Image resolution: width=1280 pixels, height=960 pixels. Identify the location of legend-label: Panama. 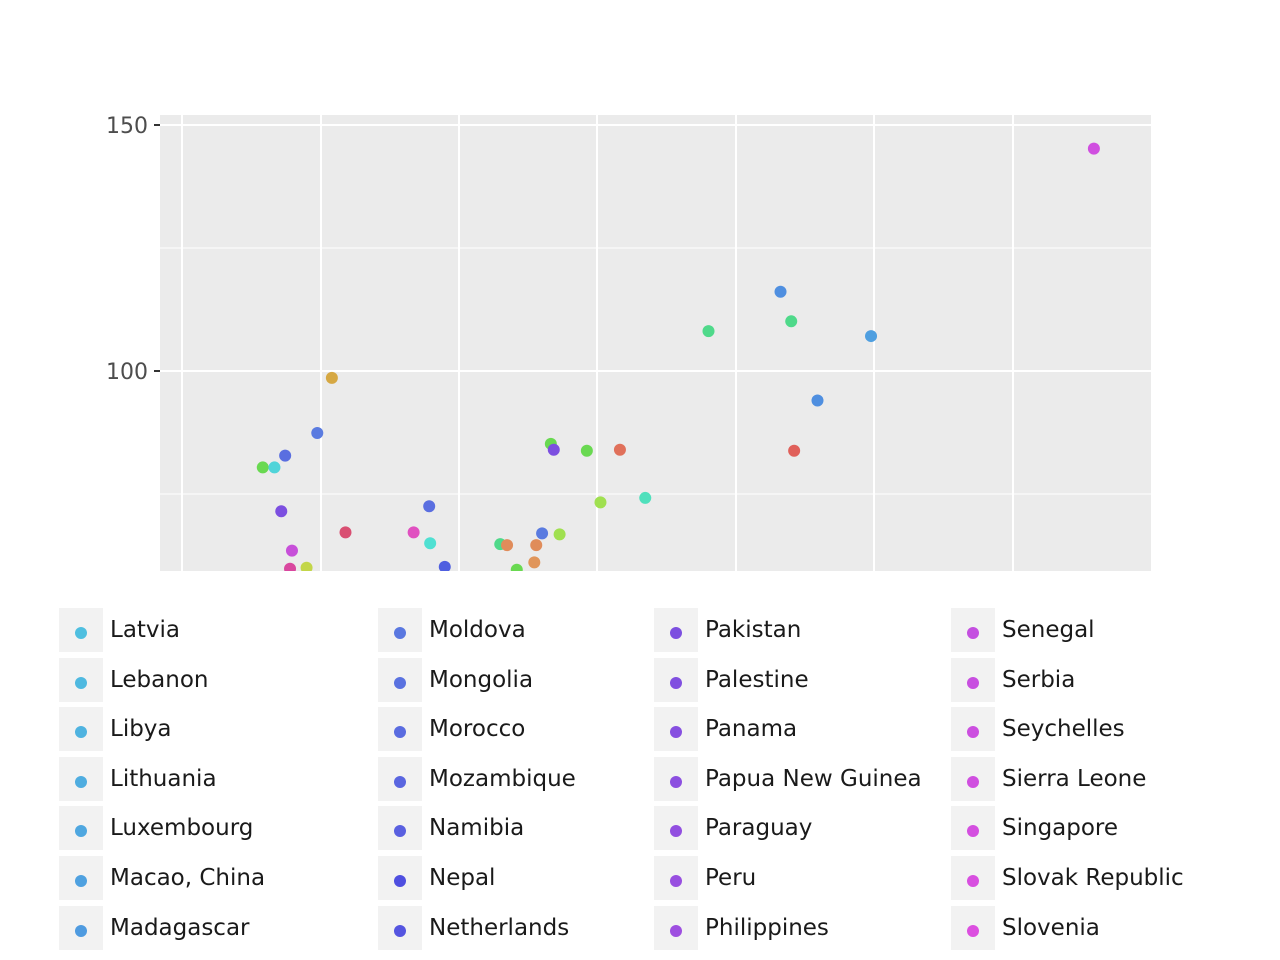
(751, 729).